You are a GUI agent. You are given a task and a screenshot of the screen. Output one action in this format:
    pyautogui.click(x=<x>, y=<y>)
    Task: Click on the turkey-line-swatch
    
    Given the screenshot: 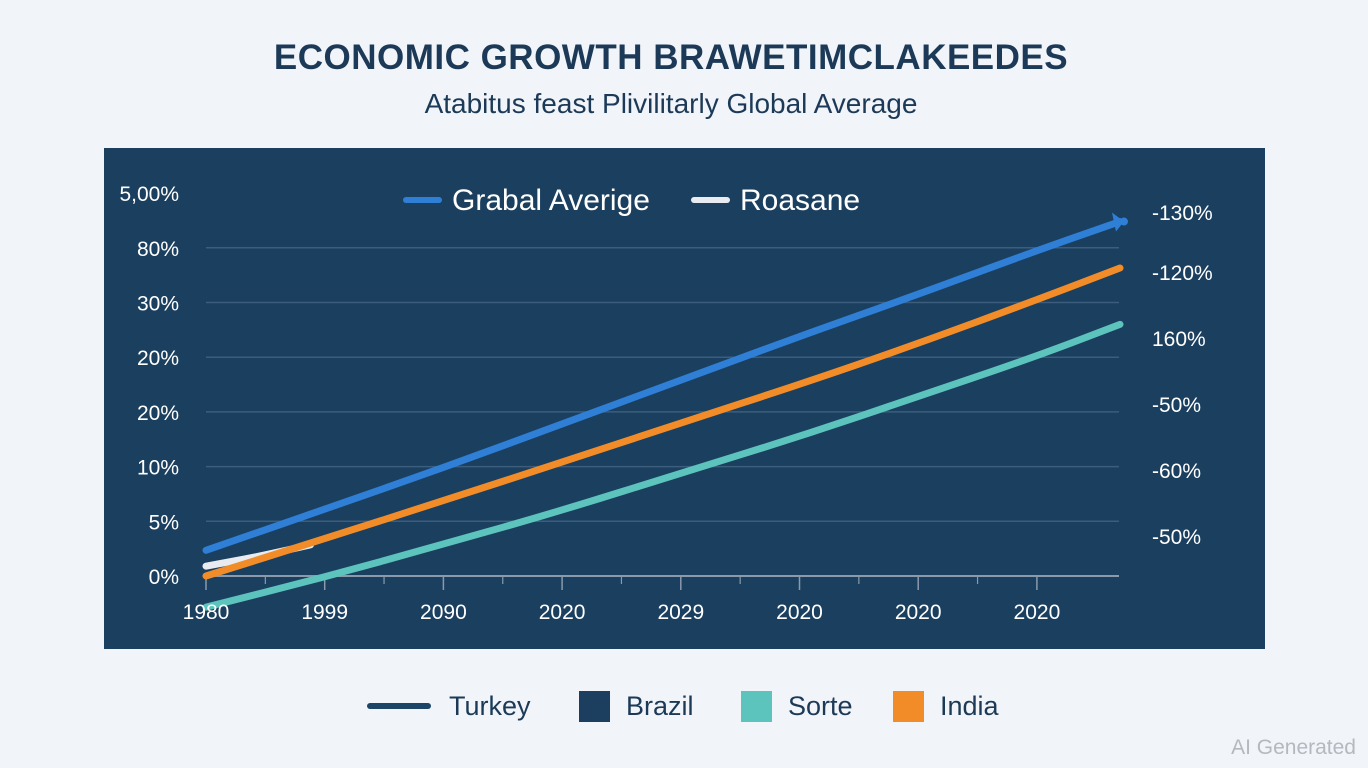 What is the action you would take?
    pyautogui.click(x=399, y=706)
    